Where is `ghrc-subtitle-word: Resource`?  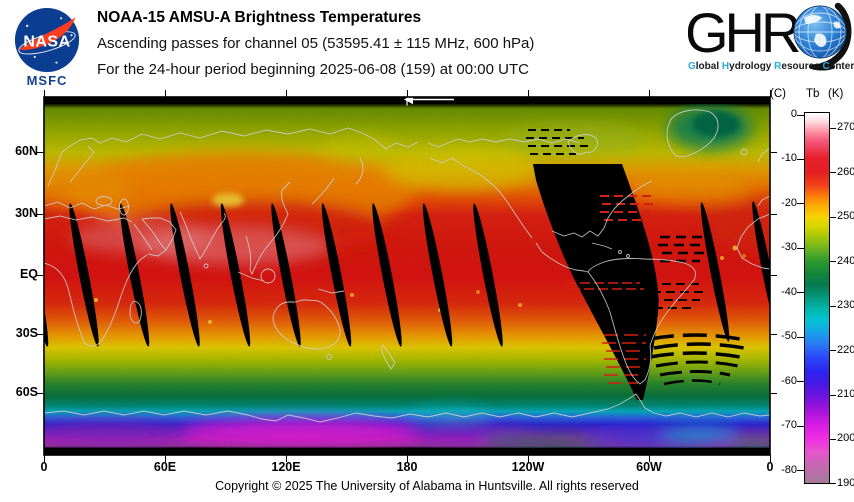
ghrc-subtitle-word: Resource is located at coordinates (797, 66).